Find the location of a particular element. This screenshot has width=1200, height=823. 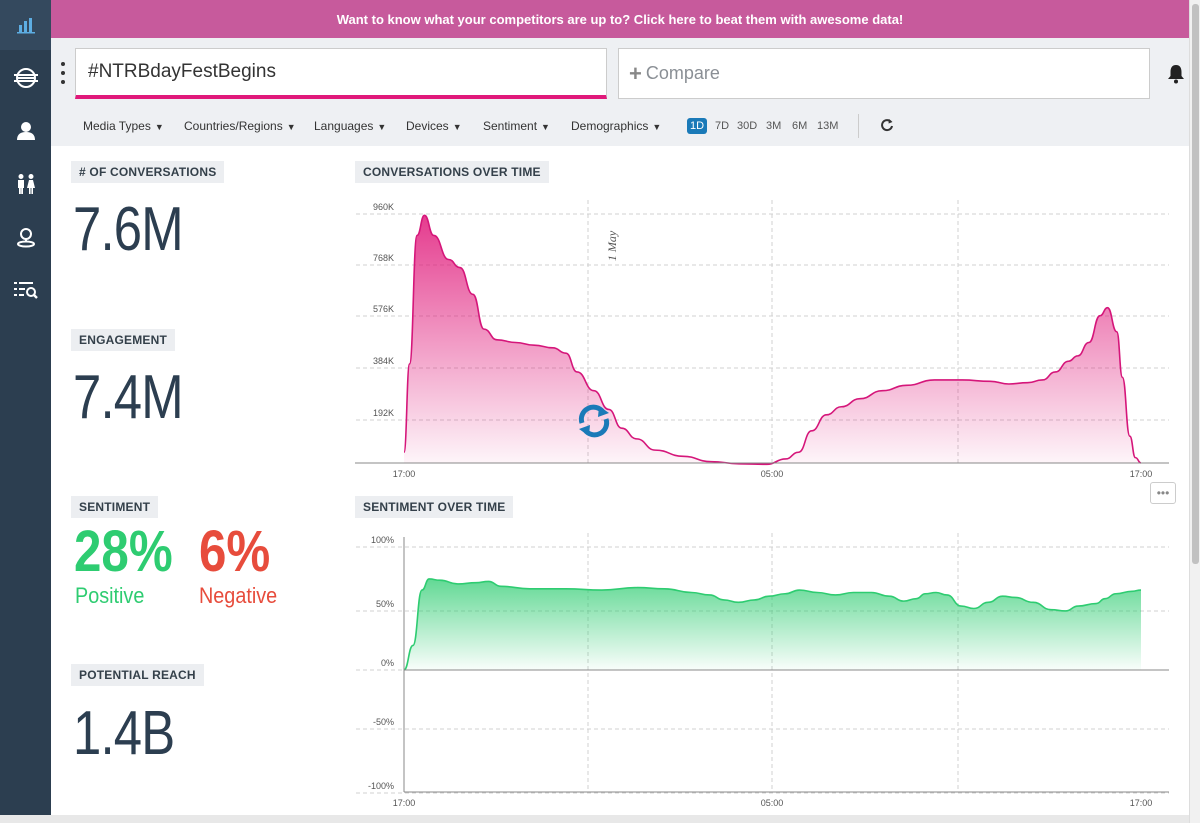

engagement-title: ENGAGEMENT is located at coordinates (123, 340).